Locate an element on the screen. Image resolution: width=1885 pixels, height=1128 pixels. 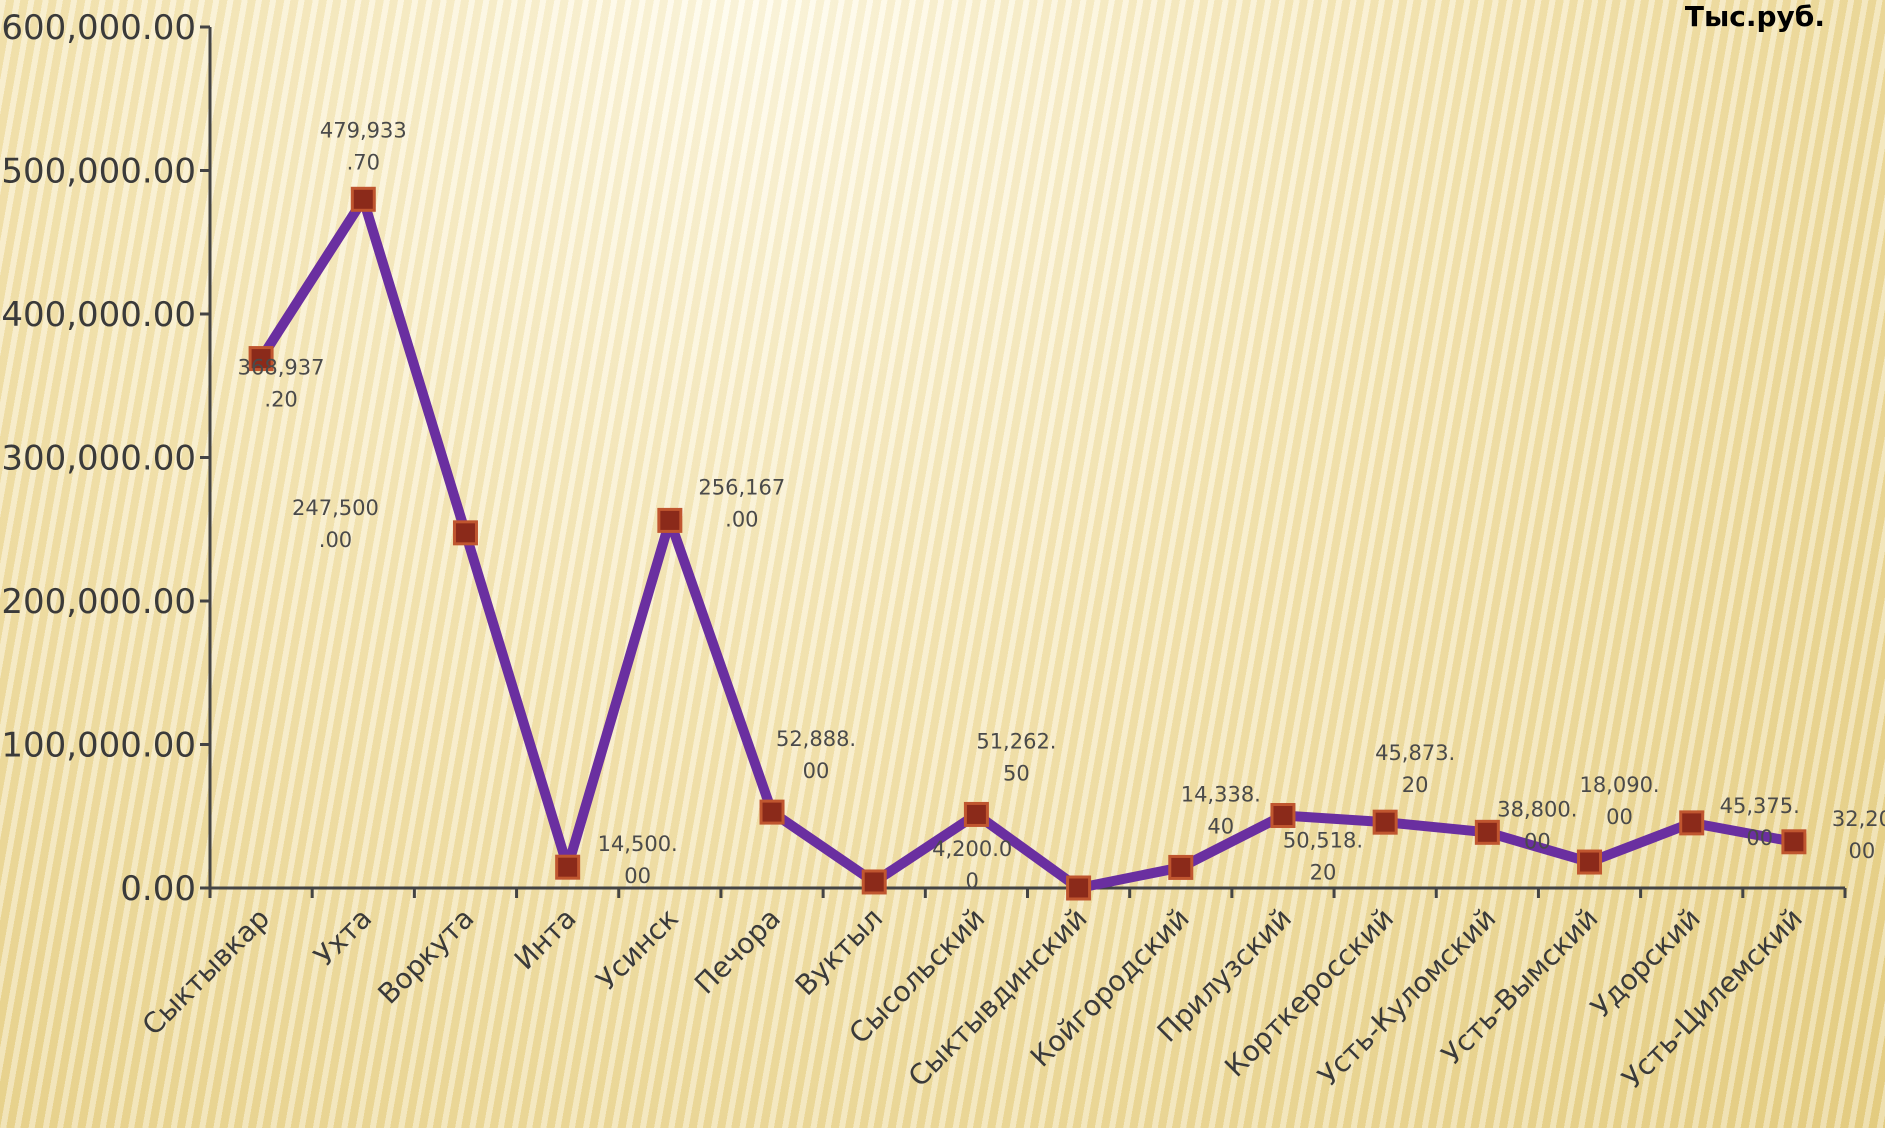
x-tick-label: Корткеросский is located at coordinates (1309, 993).